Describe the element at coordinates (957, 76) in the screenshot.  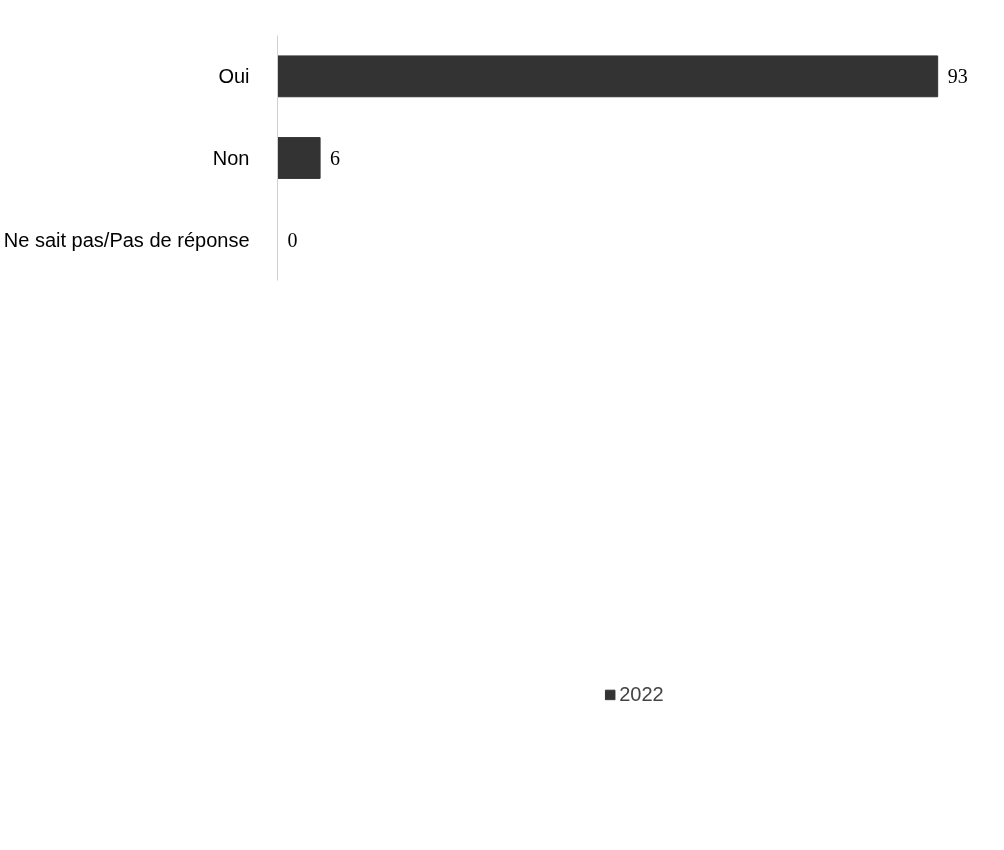
I see `data-label: 93` at that location.